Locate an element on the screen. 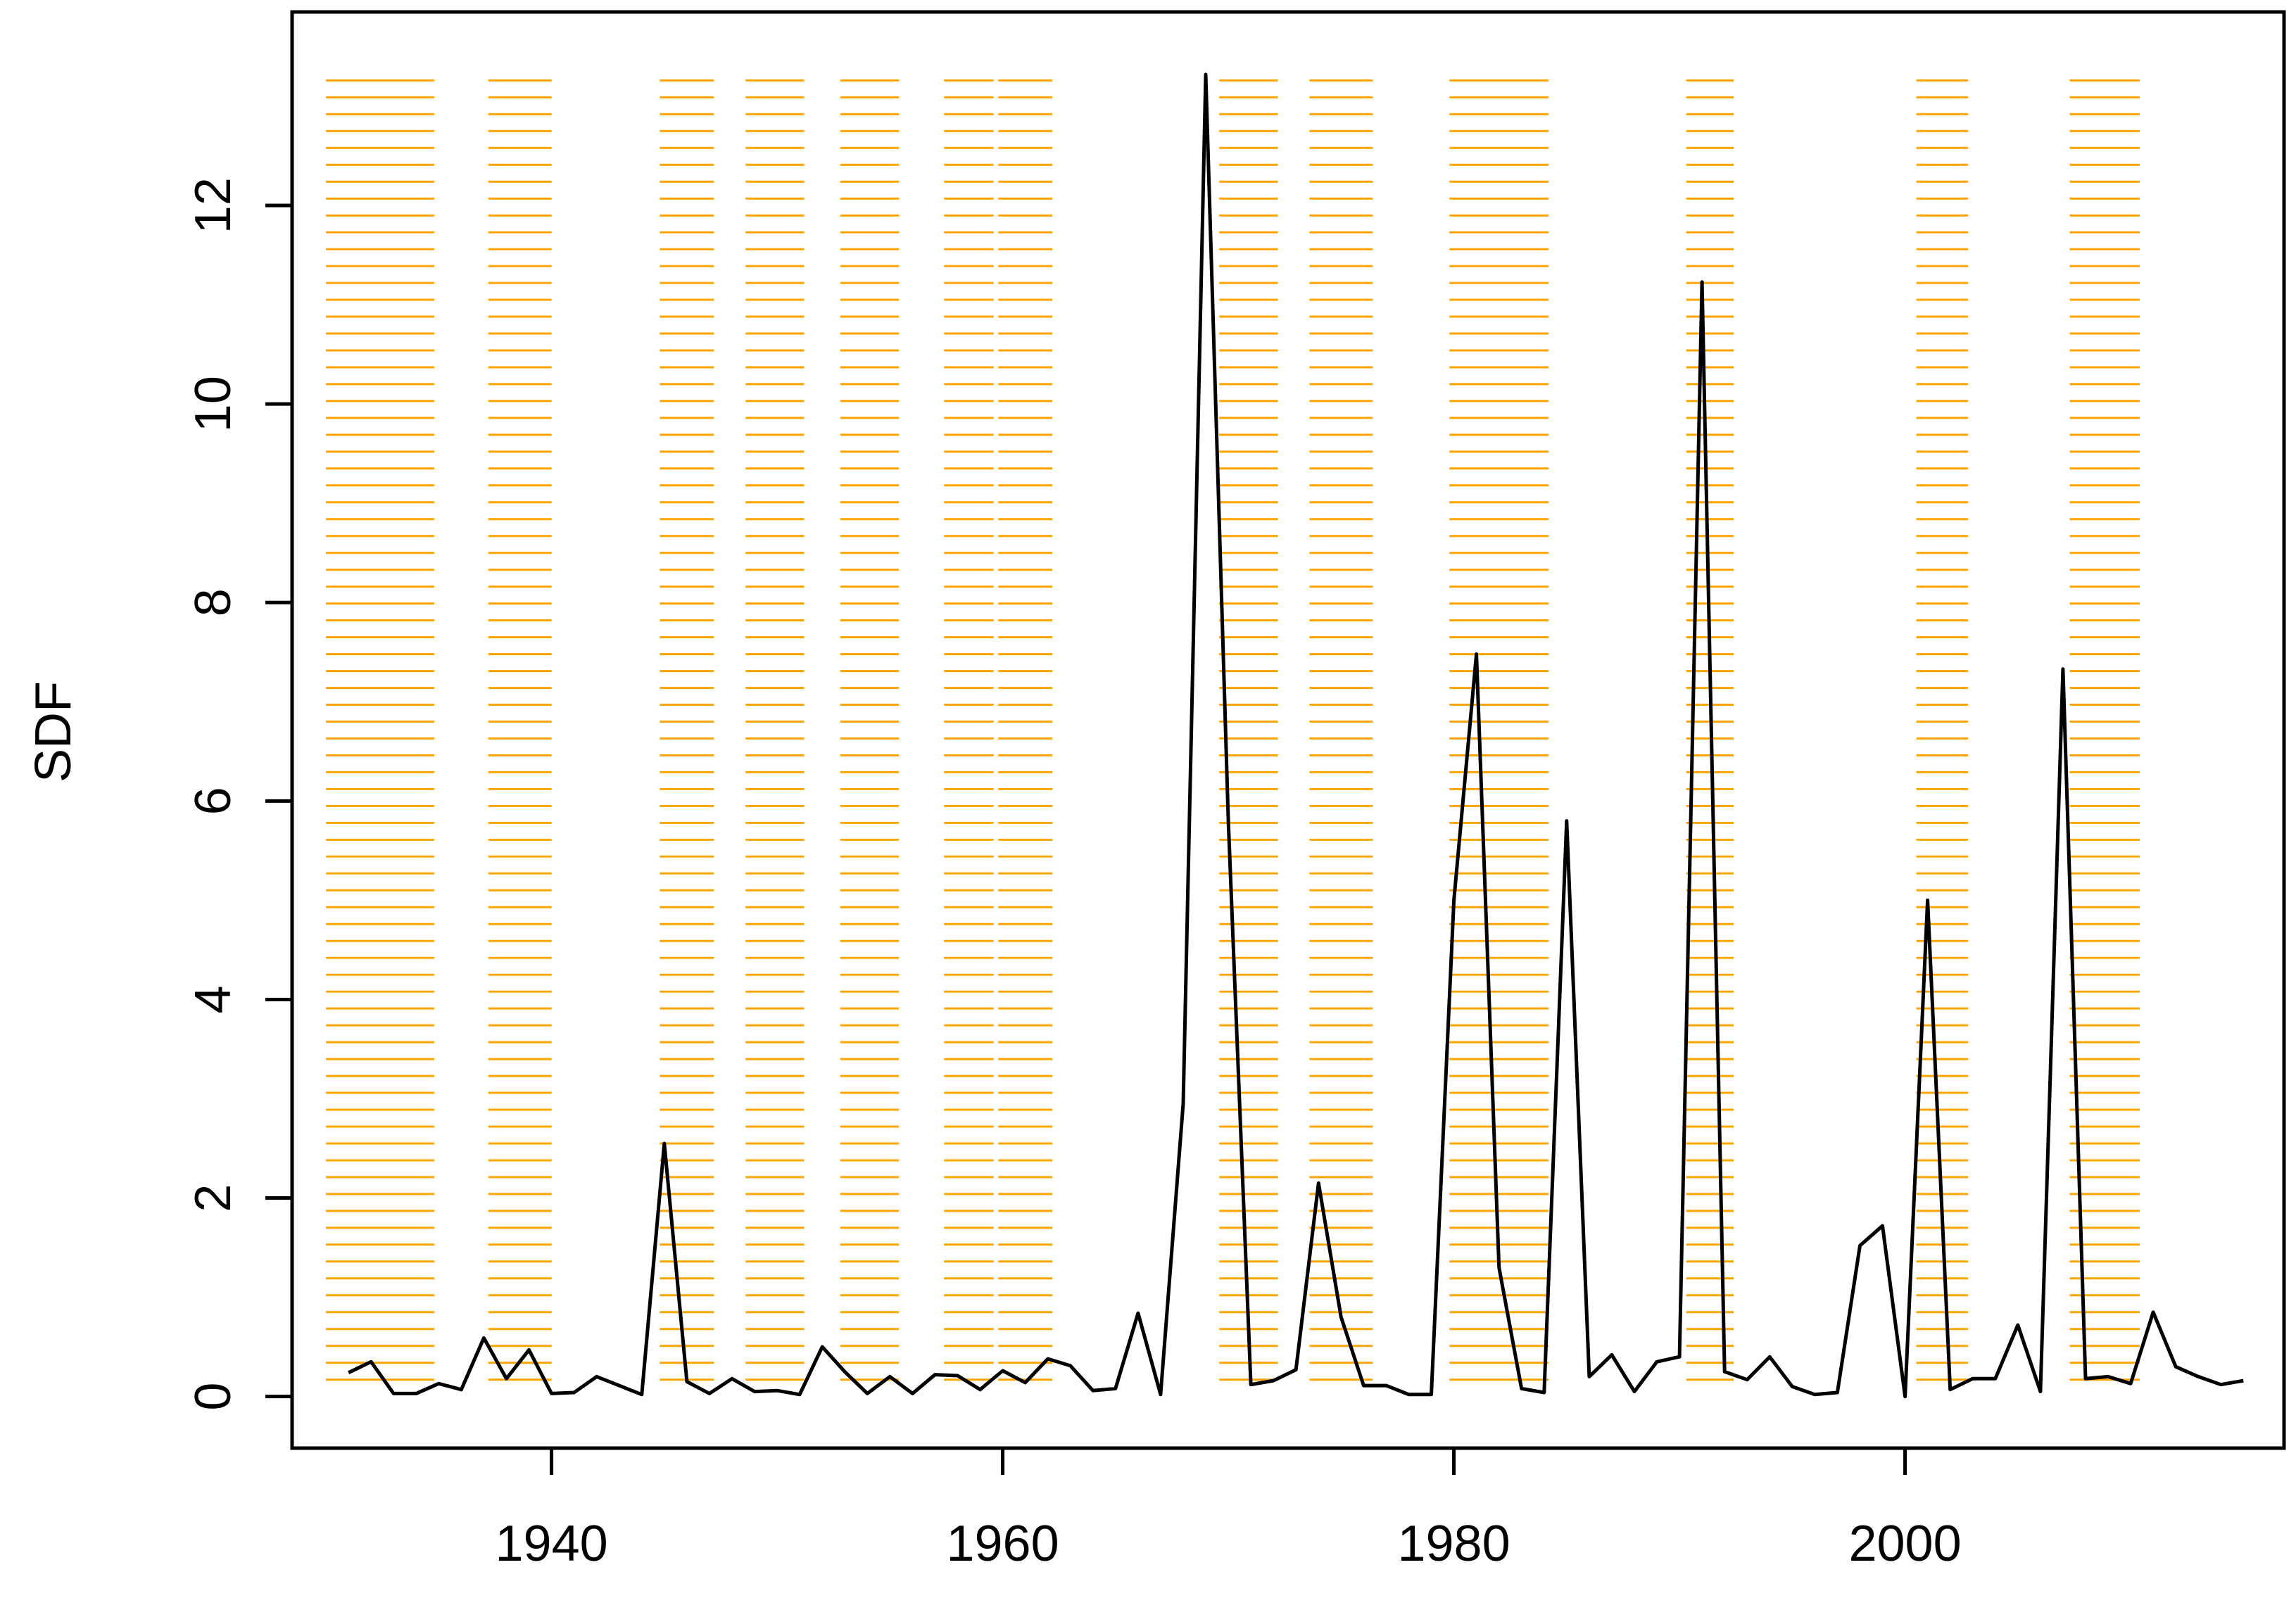 The height and width of the screenshot is (1598, 2296). y-tick-label: 4 is located at coordinates (213, 999).